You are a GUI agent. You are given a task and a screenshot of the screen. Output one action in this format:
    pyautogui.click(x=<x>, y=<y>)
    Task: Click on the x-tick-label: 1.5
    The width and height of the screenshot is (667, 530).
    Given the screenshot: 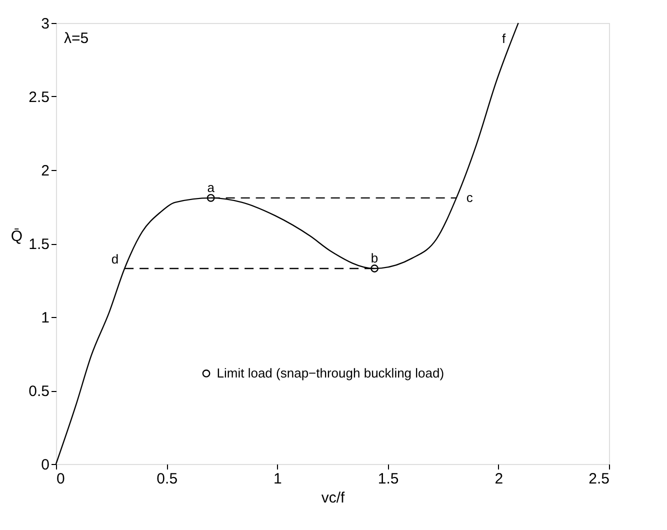 What is the action you would take?
    pyautogui.click(x=388, y=479)
    